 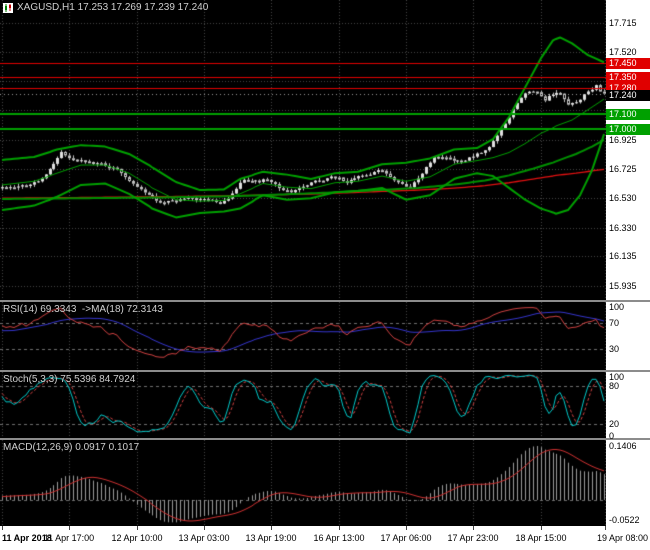 I want to click on support-price-tag: 17.100, so click(x=628, y=115).